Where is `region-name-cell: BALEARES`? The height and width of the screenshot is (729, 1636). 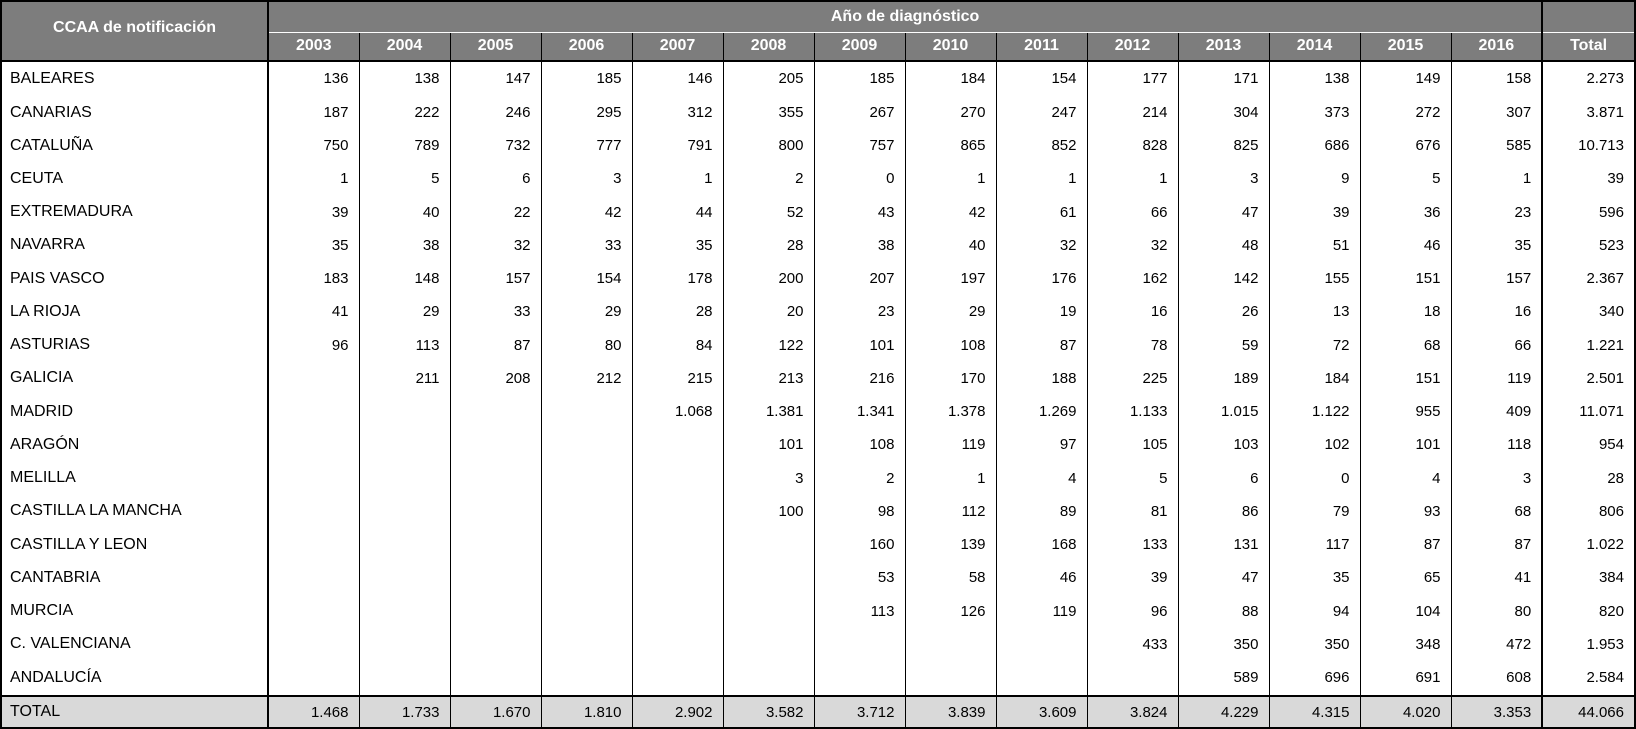 region-name-cell: BALEARES is located at coordinates (135, 78).